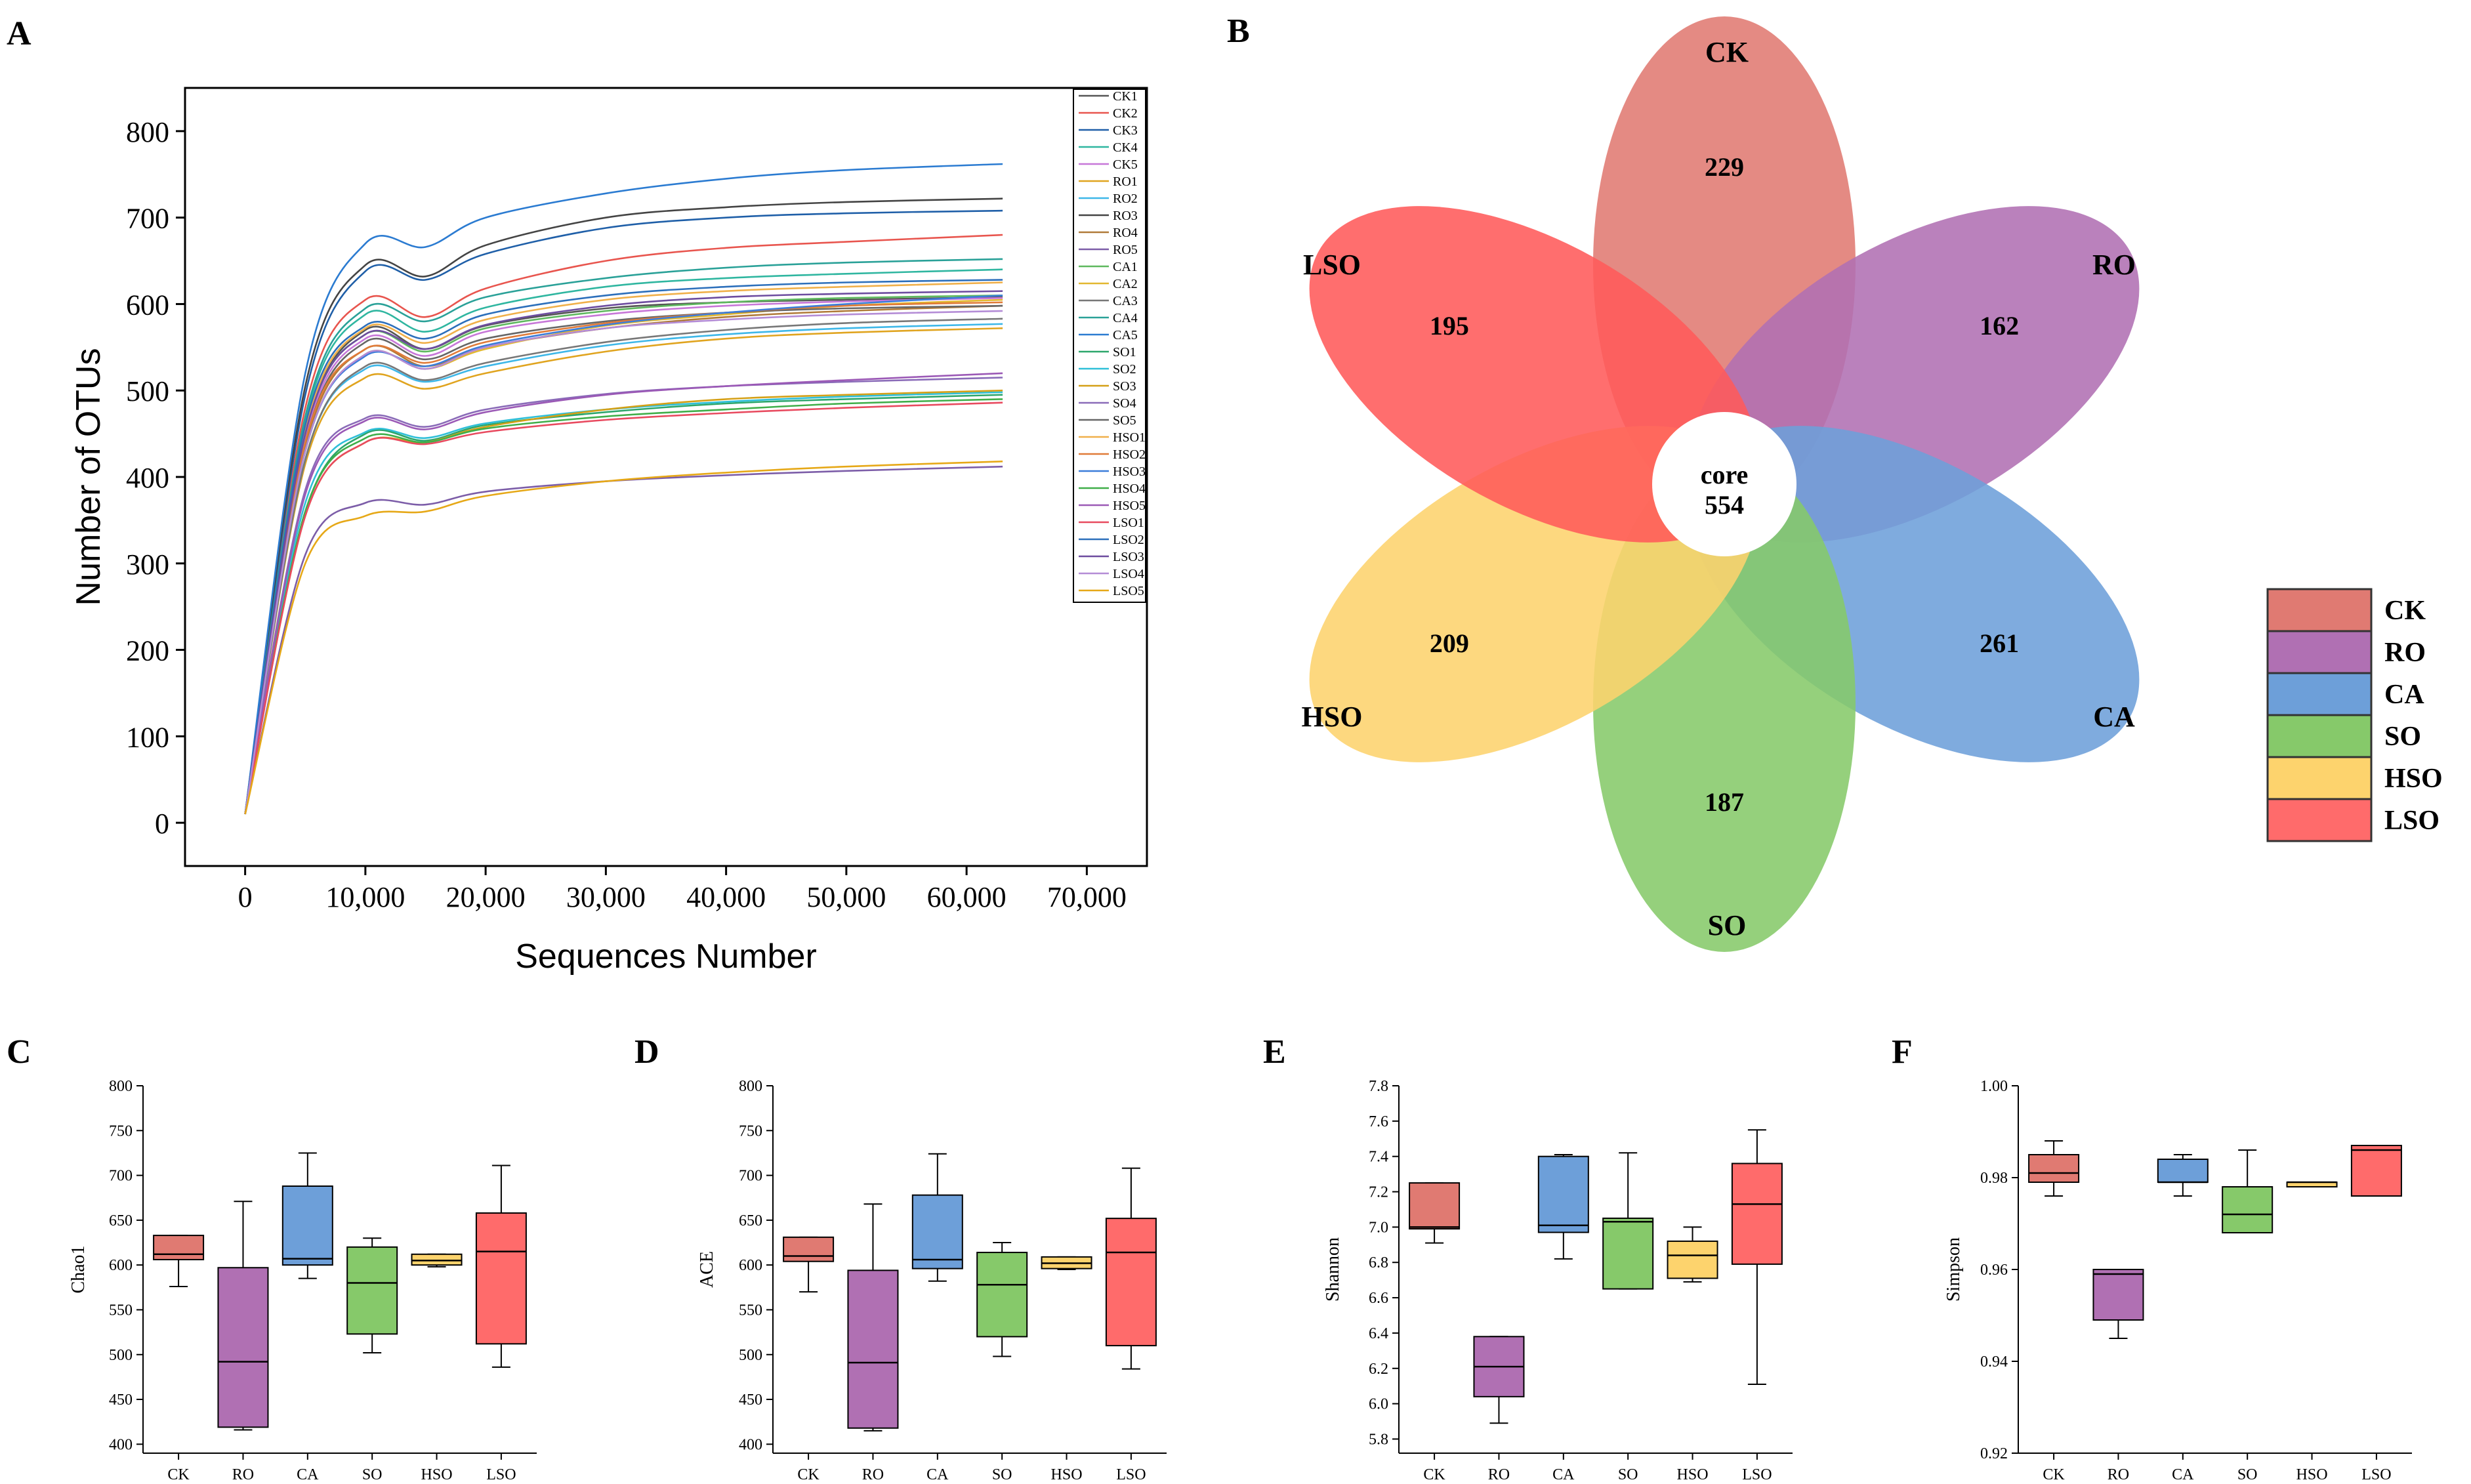 The width and height of the screenshot is (2471, 1484). I want to click on box-chao1-ro, so click(243, 1348).